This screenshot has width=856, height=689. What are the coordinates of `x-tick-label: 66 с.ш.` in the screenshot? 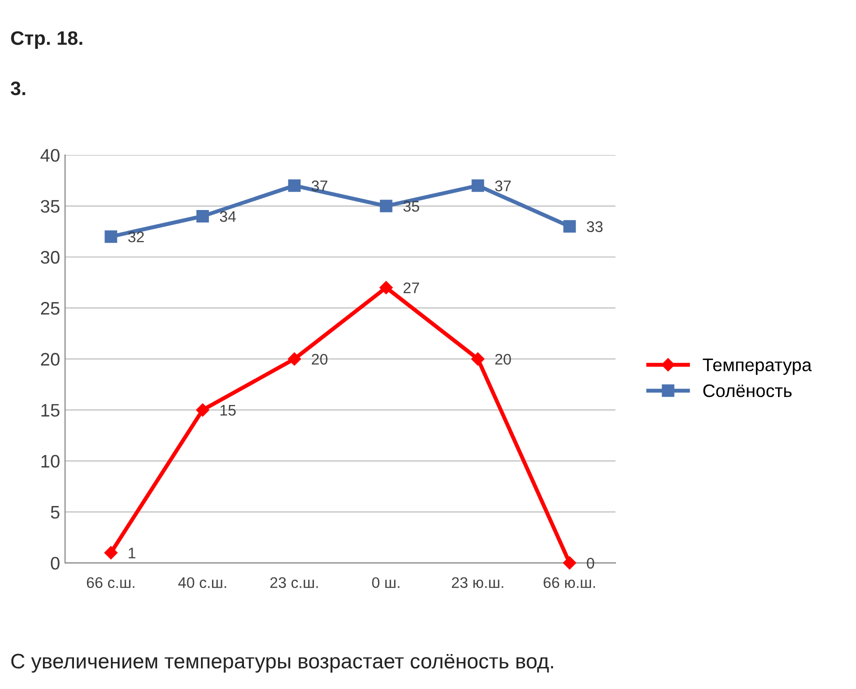 It's located at (110, 582).